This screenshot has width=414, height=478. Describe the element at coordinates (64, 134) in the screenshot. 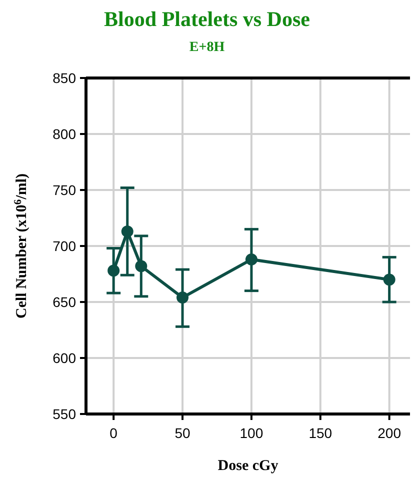

I see `y-tick-label: 800` at that location.